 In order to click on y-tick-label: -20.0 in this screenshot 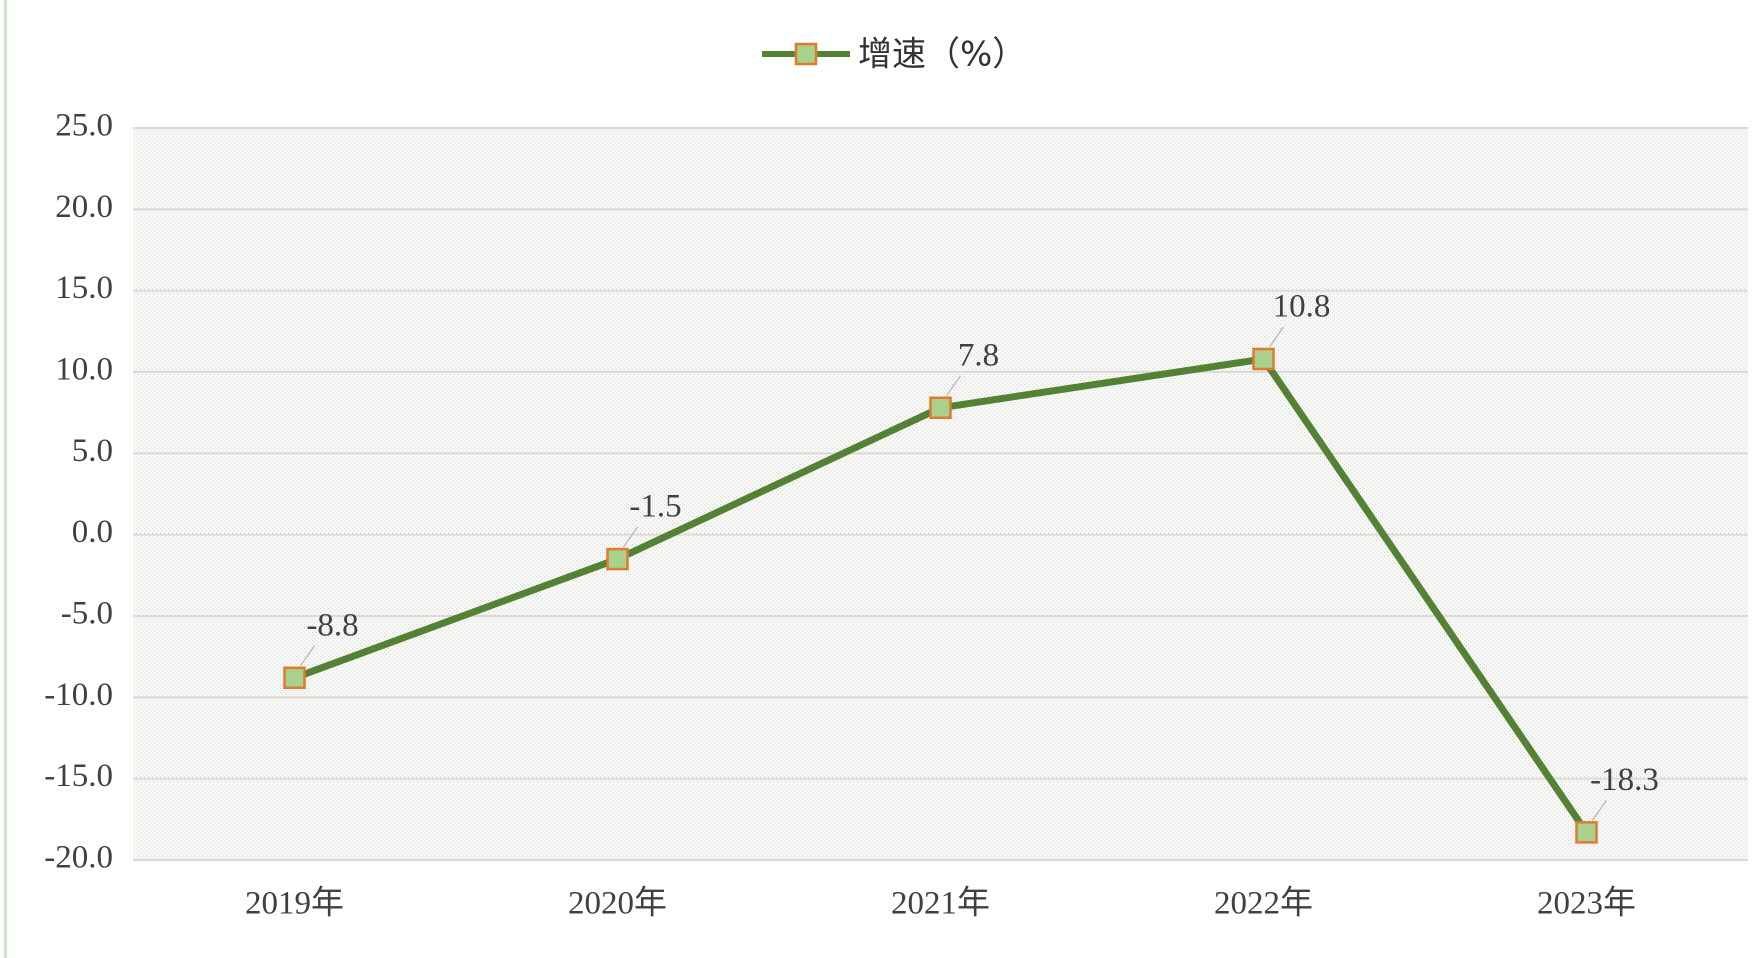, I will do `click(78, 858)`.